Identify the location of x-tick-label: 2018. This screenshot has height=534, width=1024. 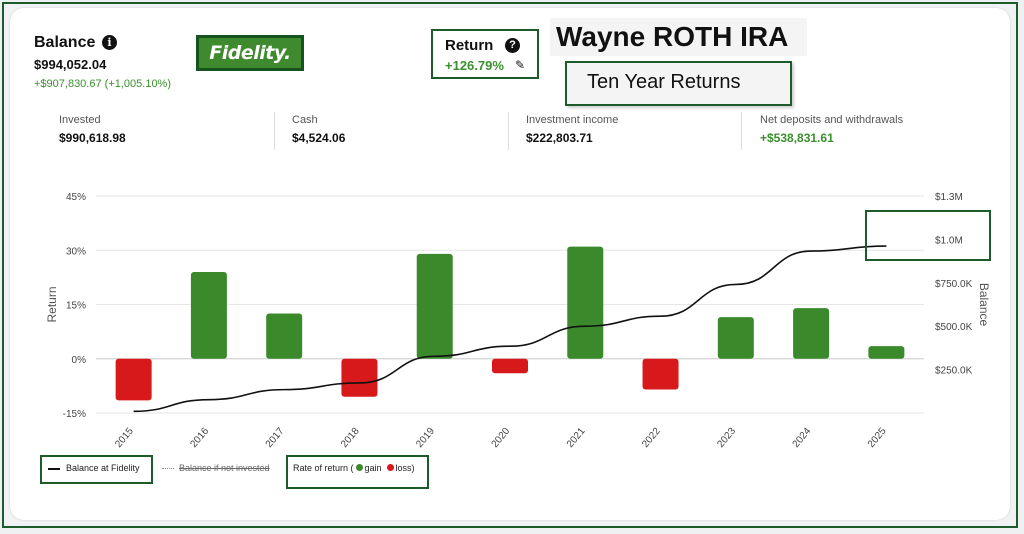
(350, 438).